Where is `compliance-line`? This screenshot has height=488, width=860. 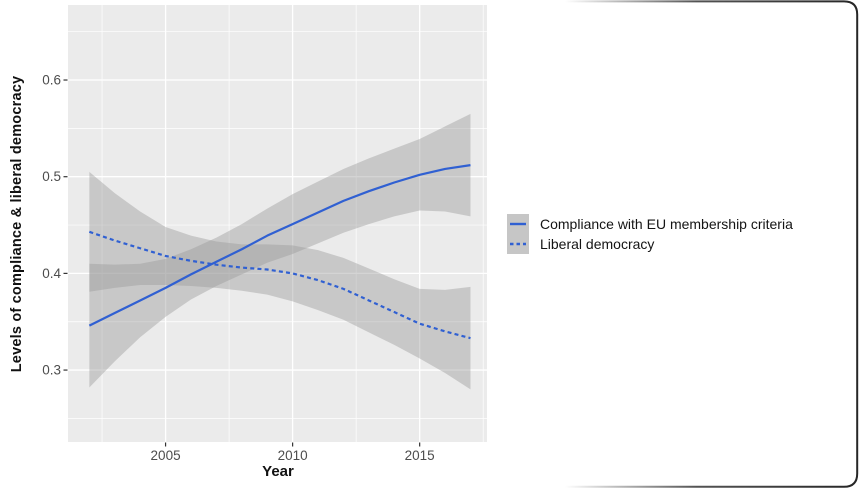
compliance-line is located at coordinates (279, 245).